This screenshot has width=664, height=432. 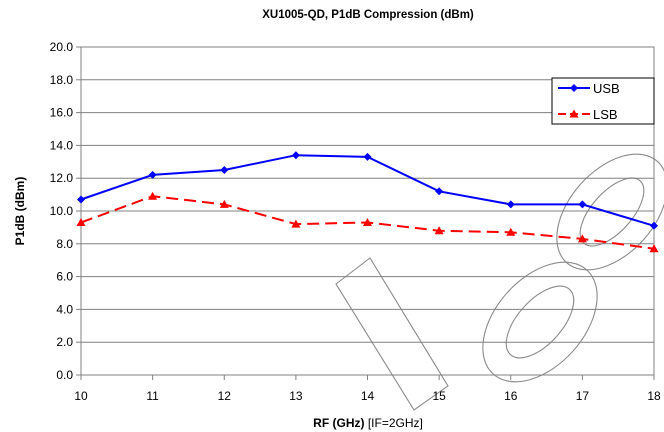 What do you see at coordinates (338, 423) in the screenshot?
I see `x-axis-label-bold: RF (GHz)` at bounding box center [338, 423].